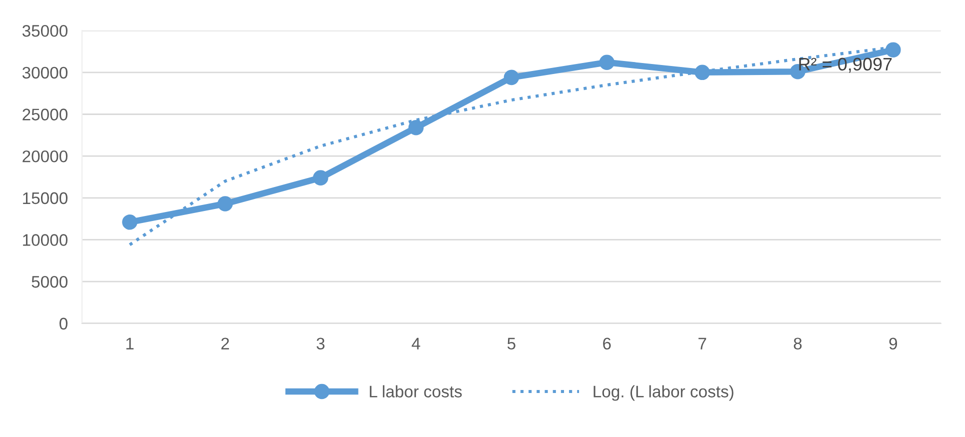 The width and height of the screenshot is (965, 437). What do you see at coordinates (45, 30) in the screenshot?
I see `y-tick-label: 35000` at bounding box center [45, 30].